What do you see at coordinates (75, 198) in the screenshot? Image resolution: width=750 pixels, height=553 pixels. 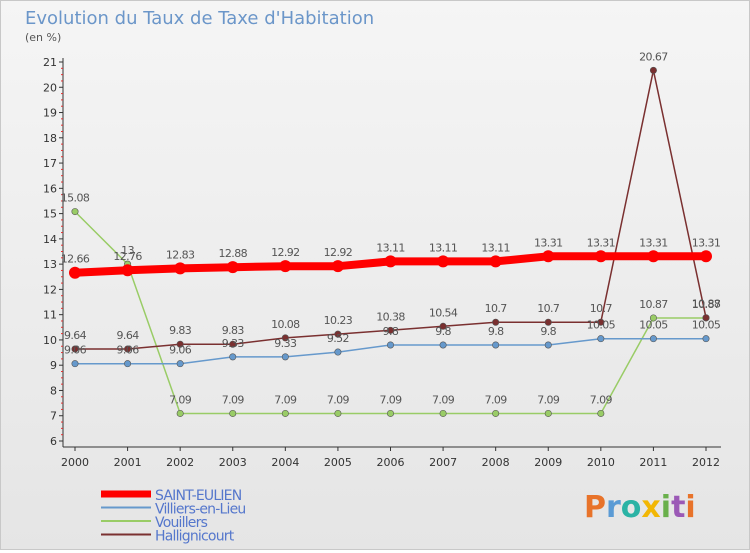 I see `data-label: 15.08` at bounding box center [75, 198].